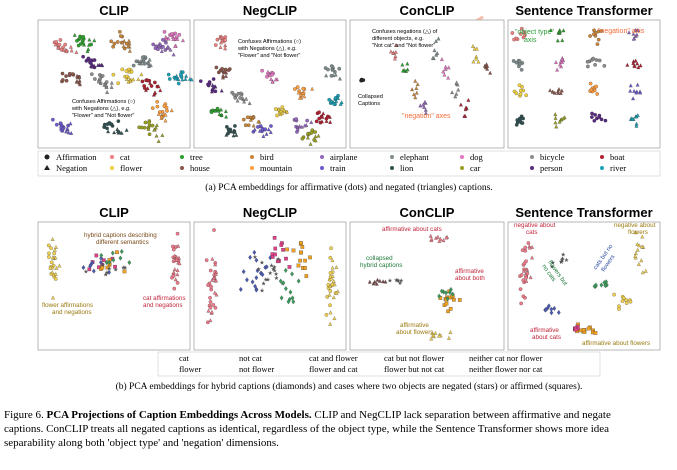 The width and height of the screenshot is (677, 470). I want to click on legend-marker, so click(252, 168).